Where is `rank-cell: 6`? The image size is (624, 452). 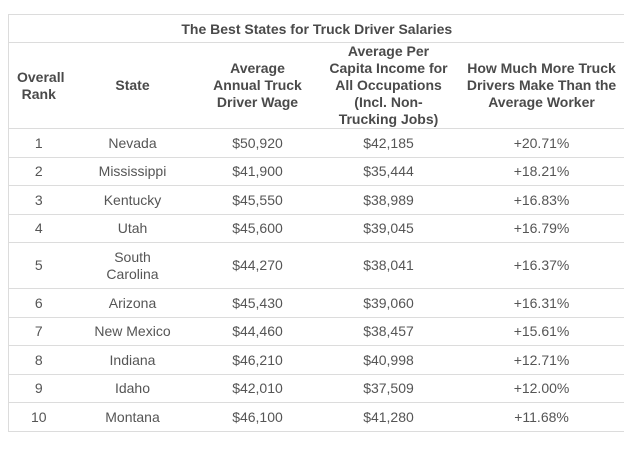
rank-cell: 6 is located at coordinates (38, 303).